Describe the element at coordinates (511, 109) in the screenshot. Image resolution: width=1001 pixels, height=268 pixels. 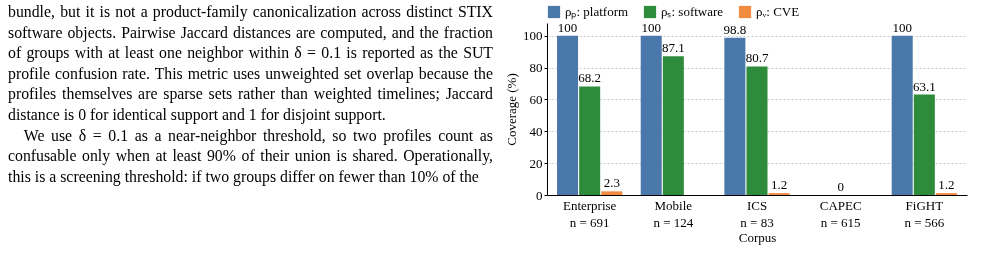
I see `y-axis-title: Coverage (%)` at that location.